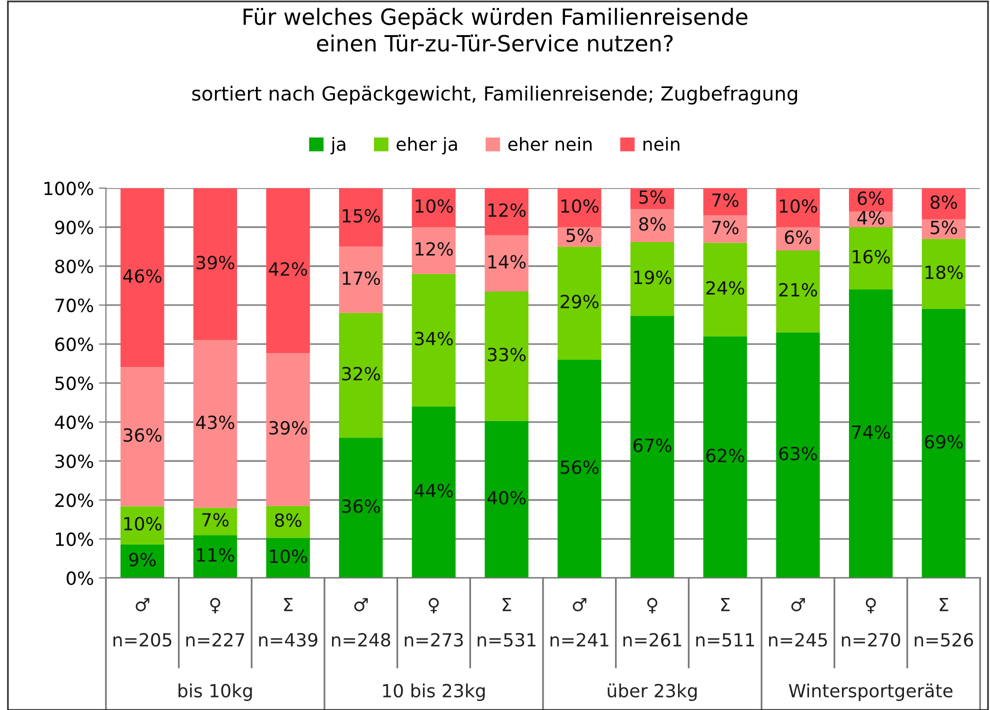 Image resolution: width=990 pixels, height=710 pixels. I want to click on text: über 23kg, so click(652, 692).